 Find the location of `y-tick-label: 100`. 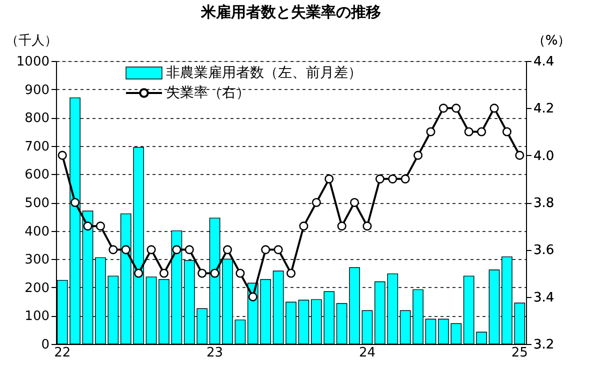

y-tick-label: 100 is located at coordinates (37, 316).